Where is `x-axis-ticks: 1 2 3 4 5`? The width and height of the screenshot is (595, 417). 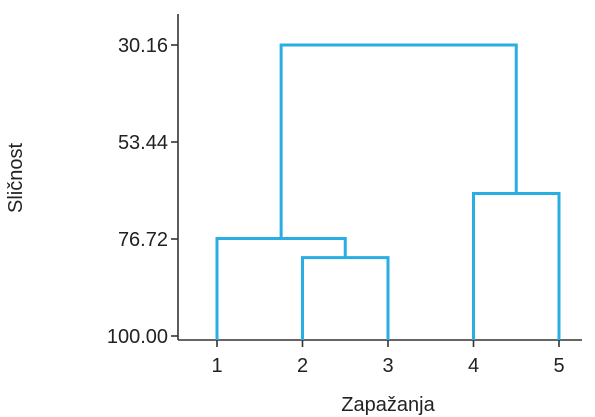
x-axis-ticks: 1 2 3 4 5 is located at coordinates (388, 358).